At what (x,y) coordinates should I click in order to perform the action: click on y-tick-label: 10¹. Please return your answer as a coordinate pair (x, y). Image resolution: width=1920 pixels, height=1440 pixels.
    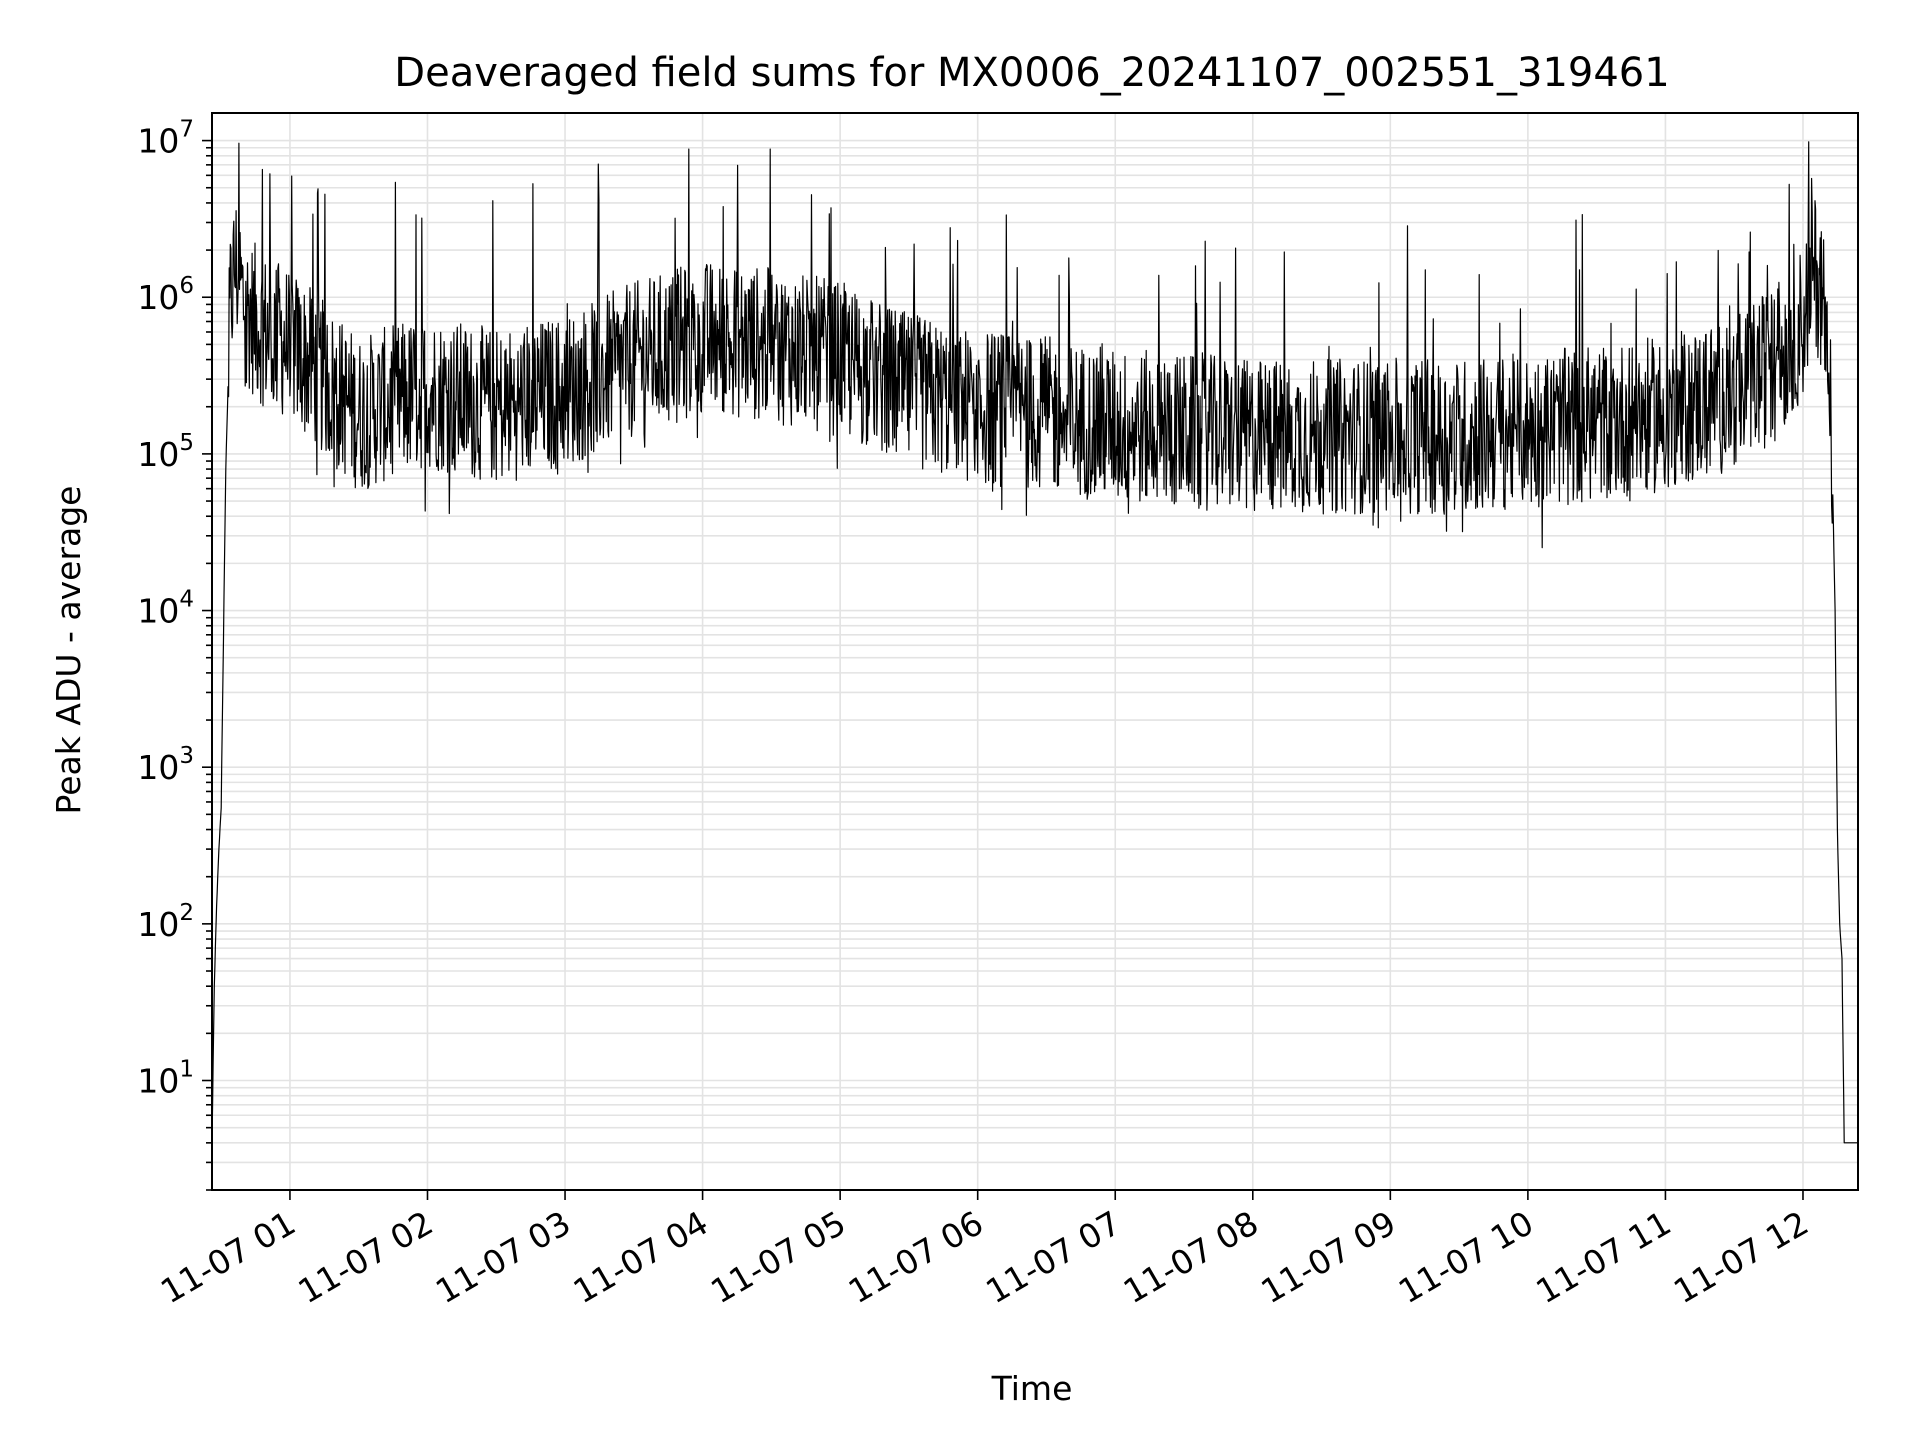
    Looking at the image, I should click on (165, 1079).